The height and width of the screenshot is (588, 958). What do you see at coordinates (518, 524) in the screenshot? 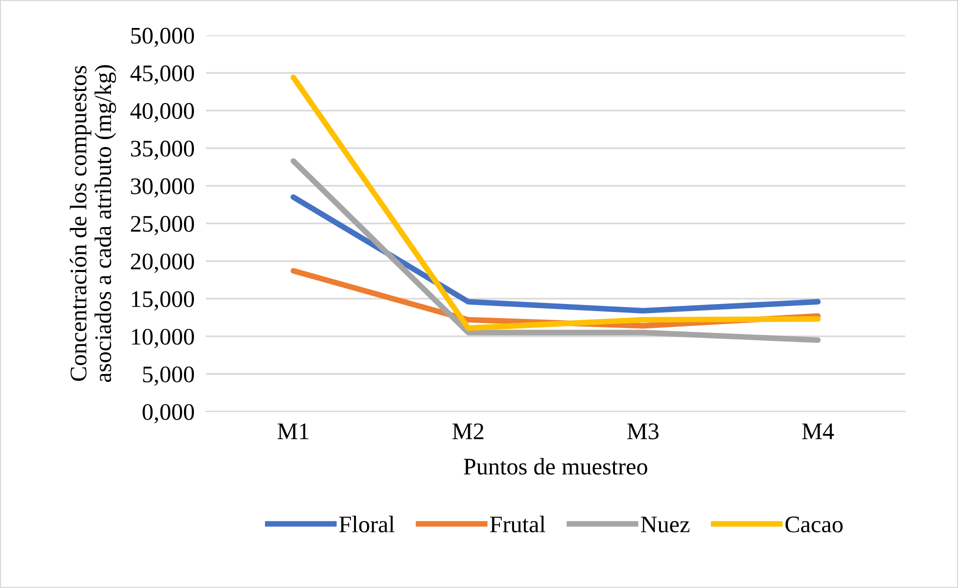
I see `legend-label: Frutal` at bounding box center [518, 524].